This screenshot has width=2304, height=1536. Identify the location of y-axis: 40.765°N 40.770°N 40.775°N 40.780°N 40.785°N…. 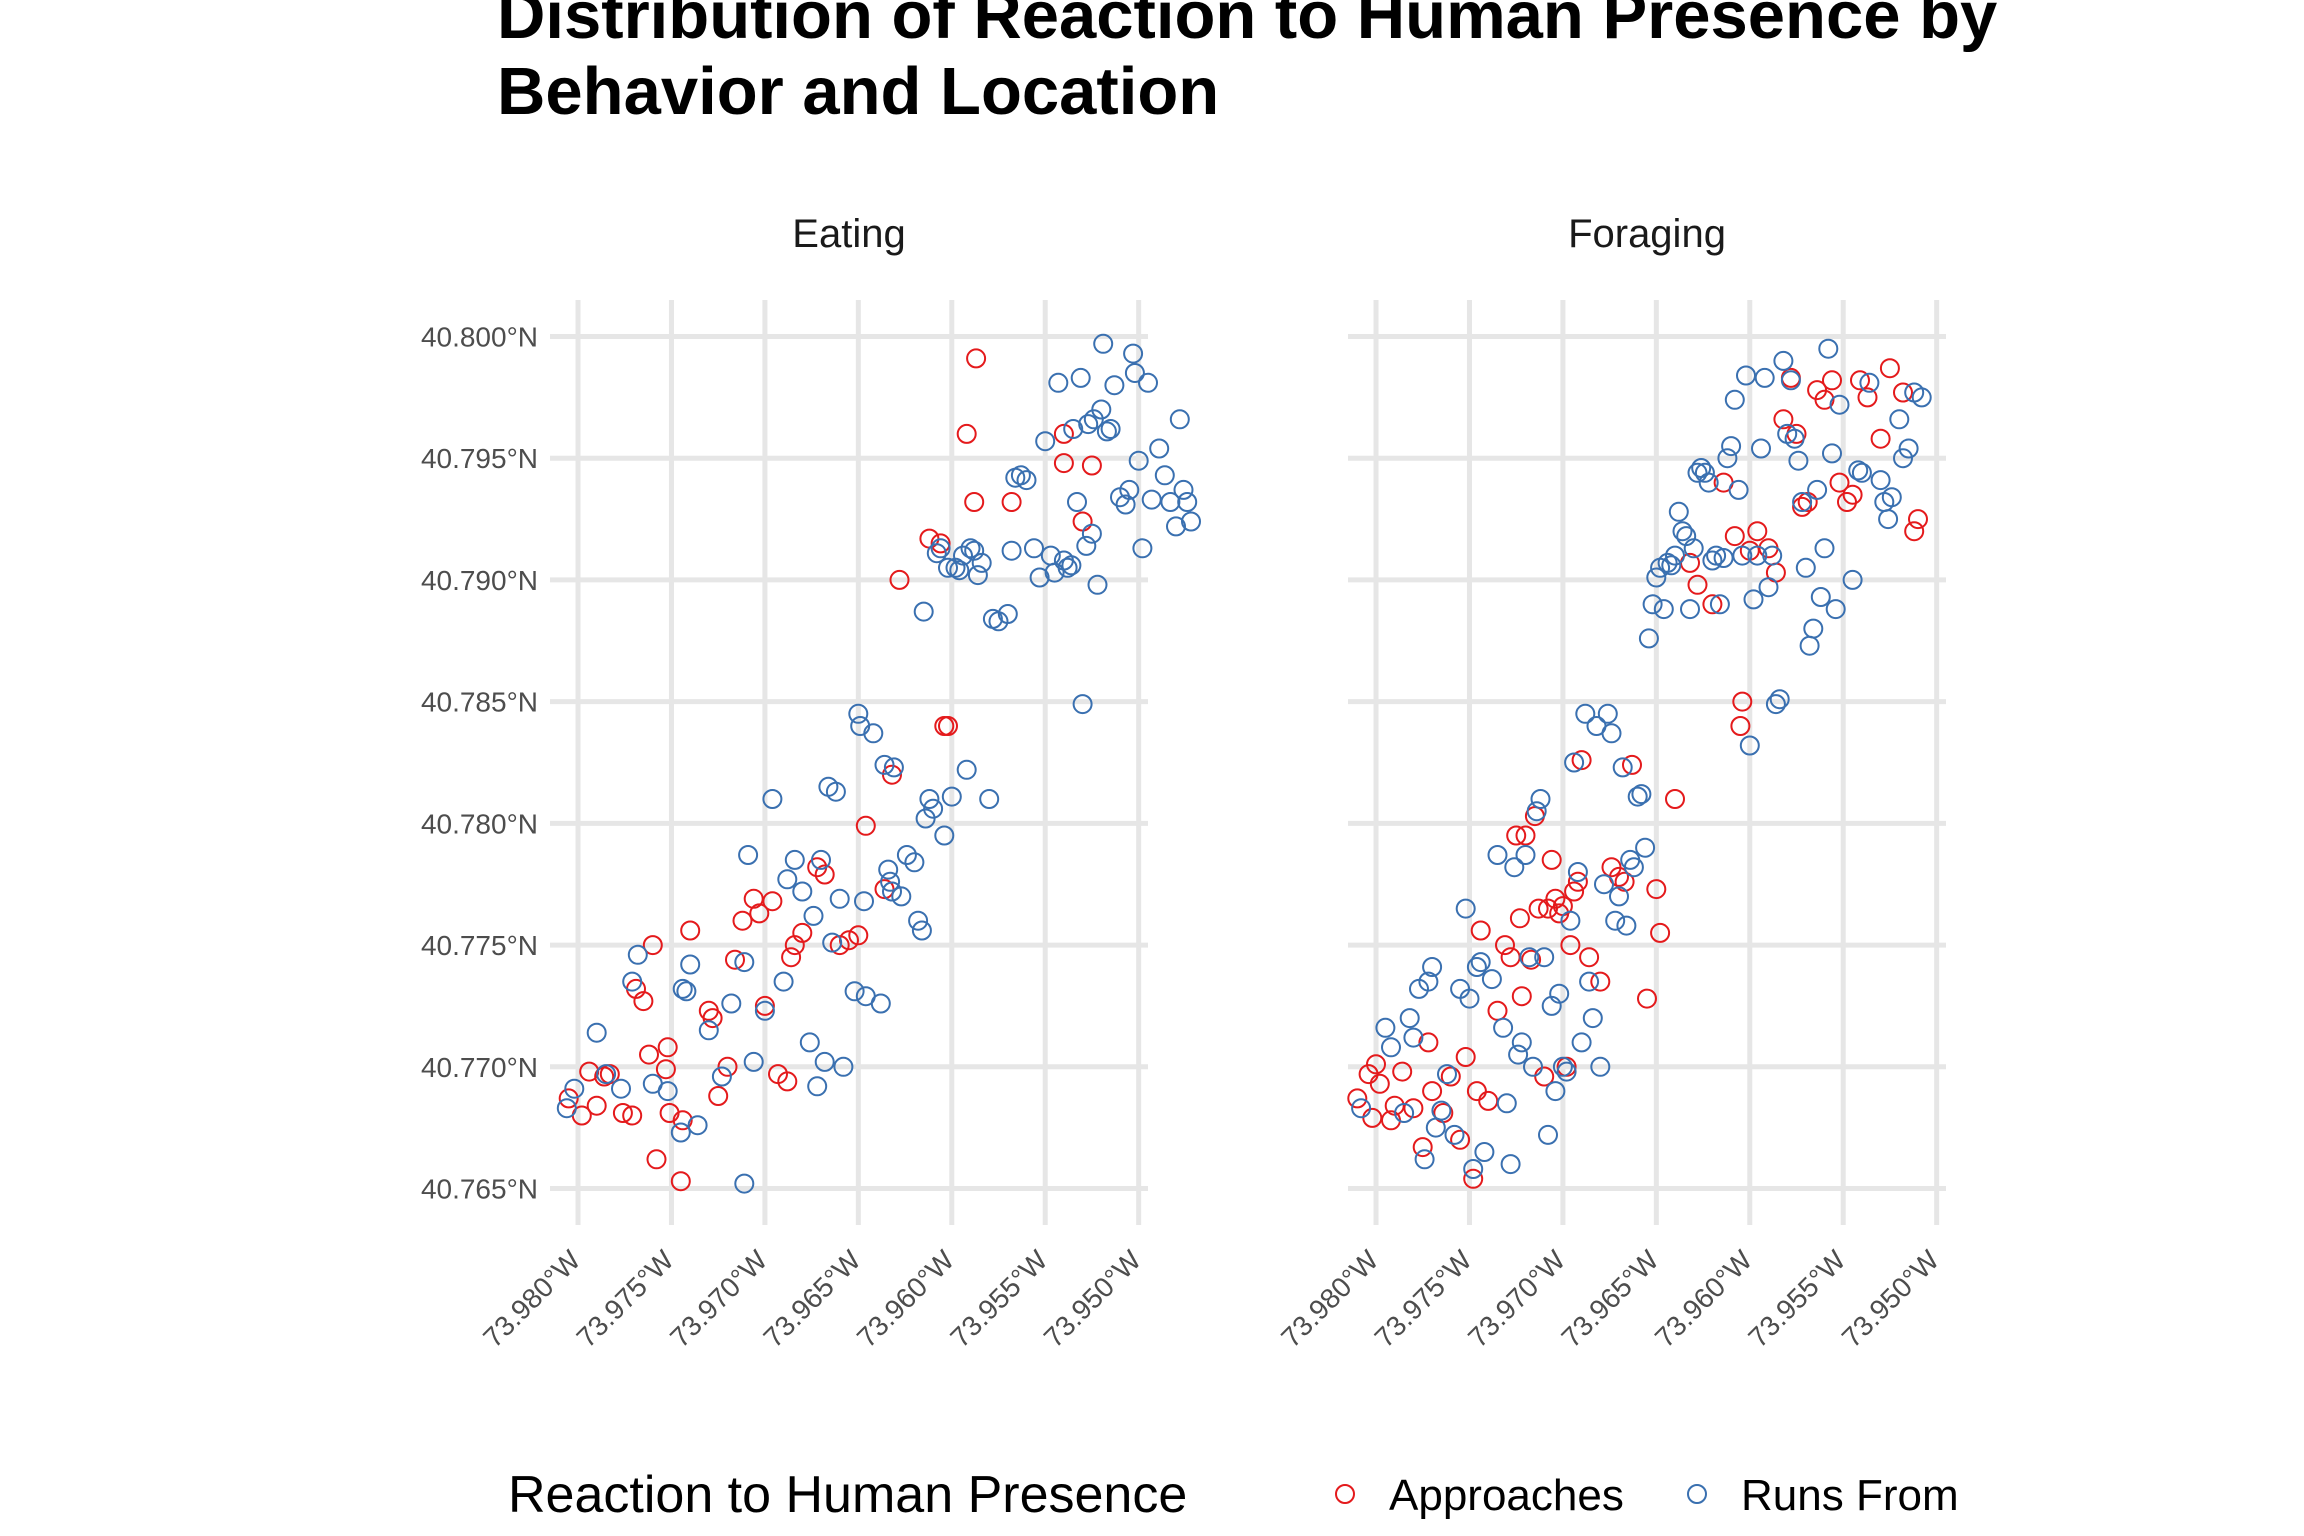
(479, 763).